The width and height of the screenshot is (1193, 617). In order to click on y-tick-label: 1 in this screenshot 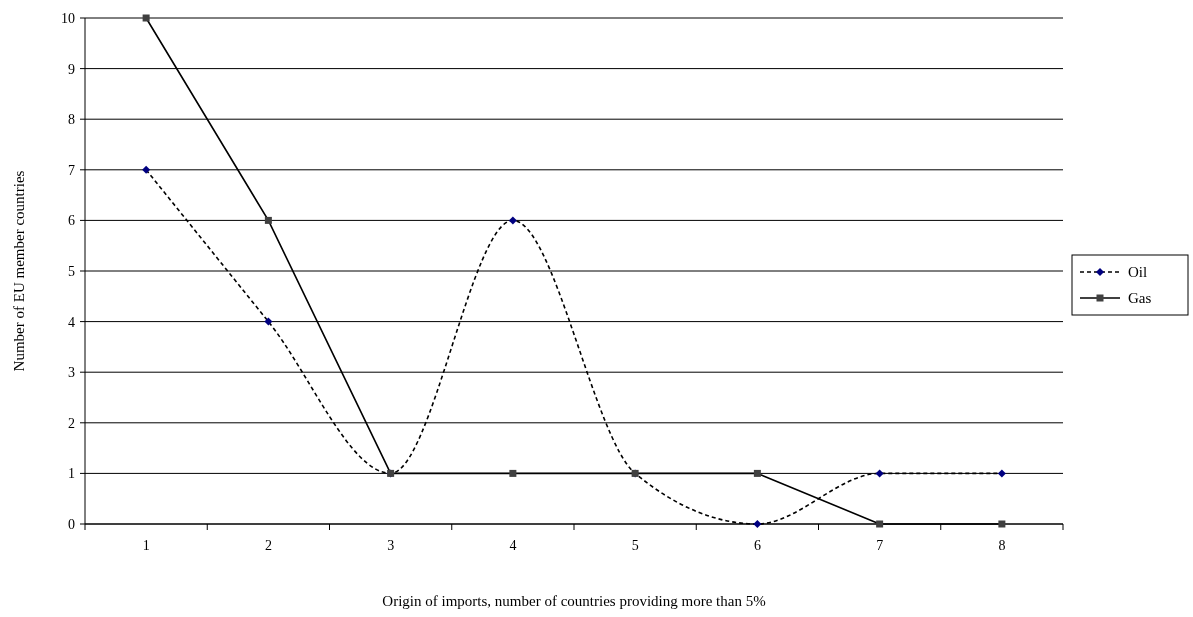, I will do `click(71, 474)`.